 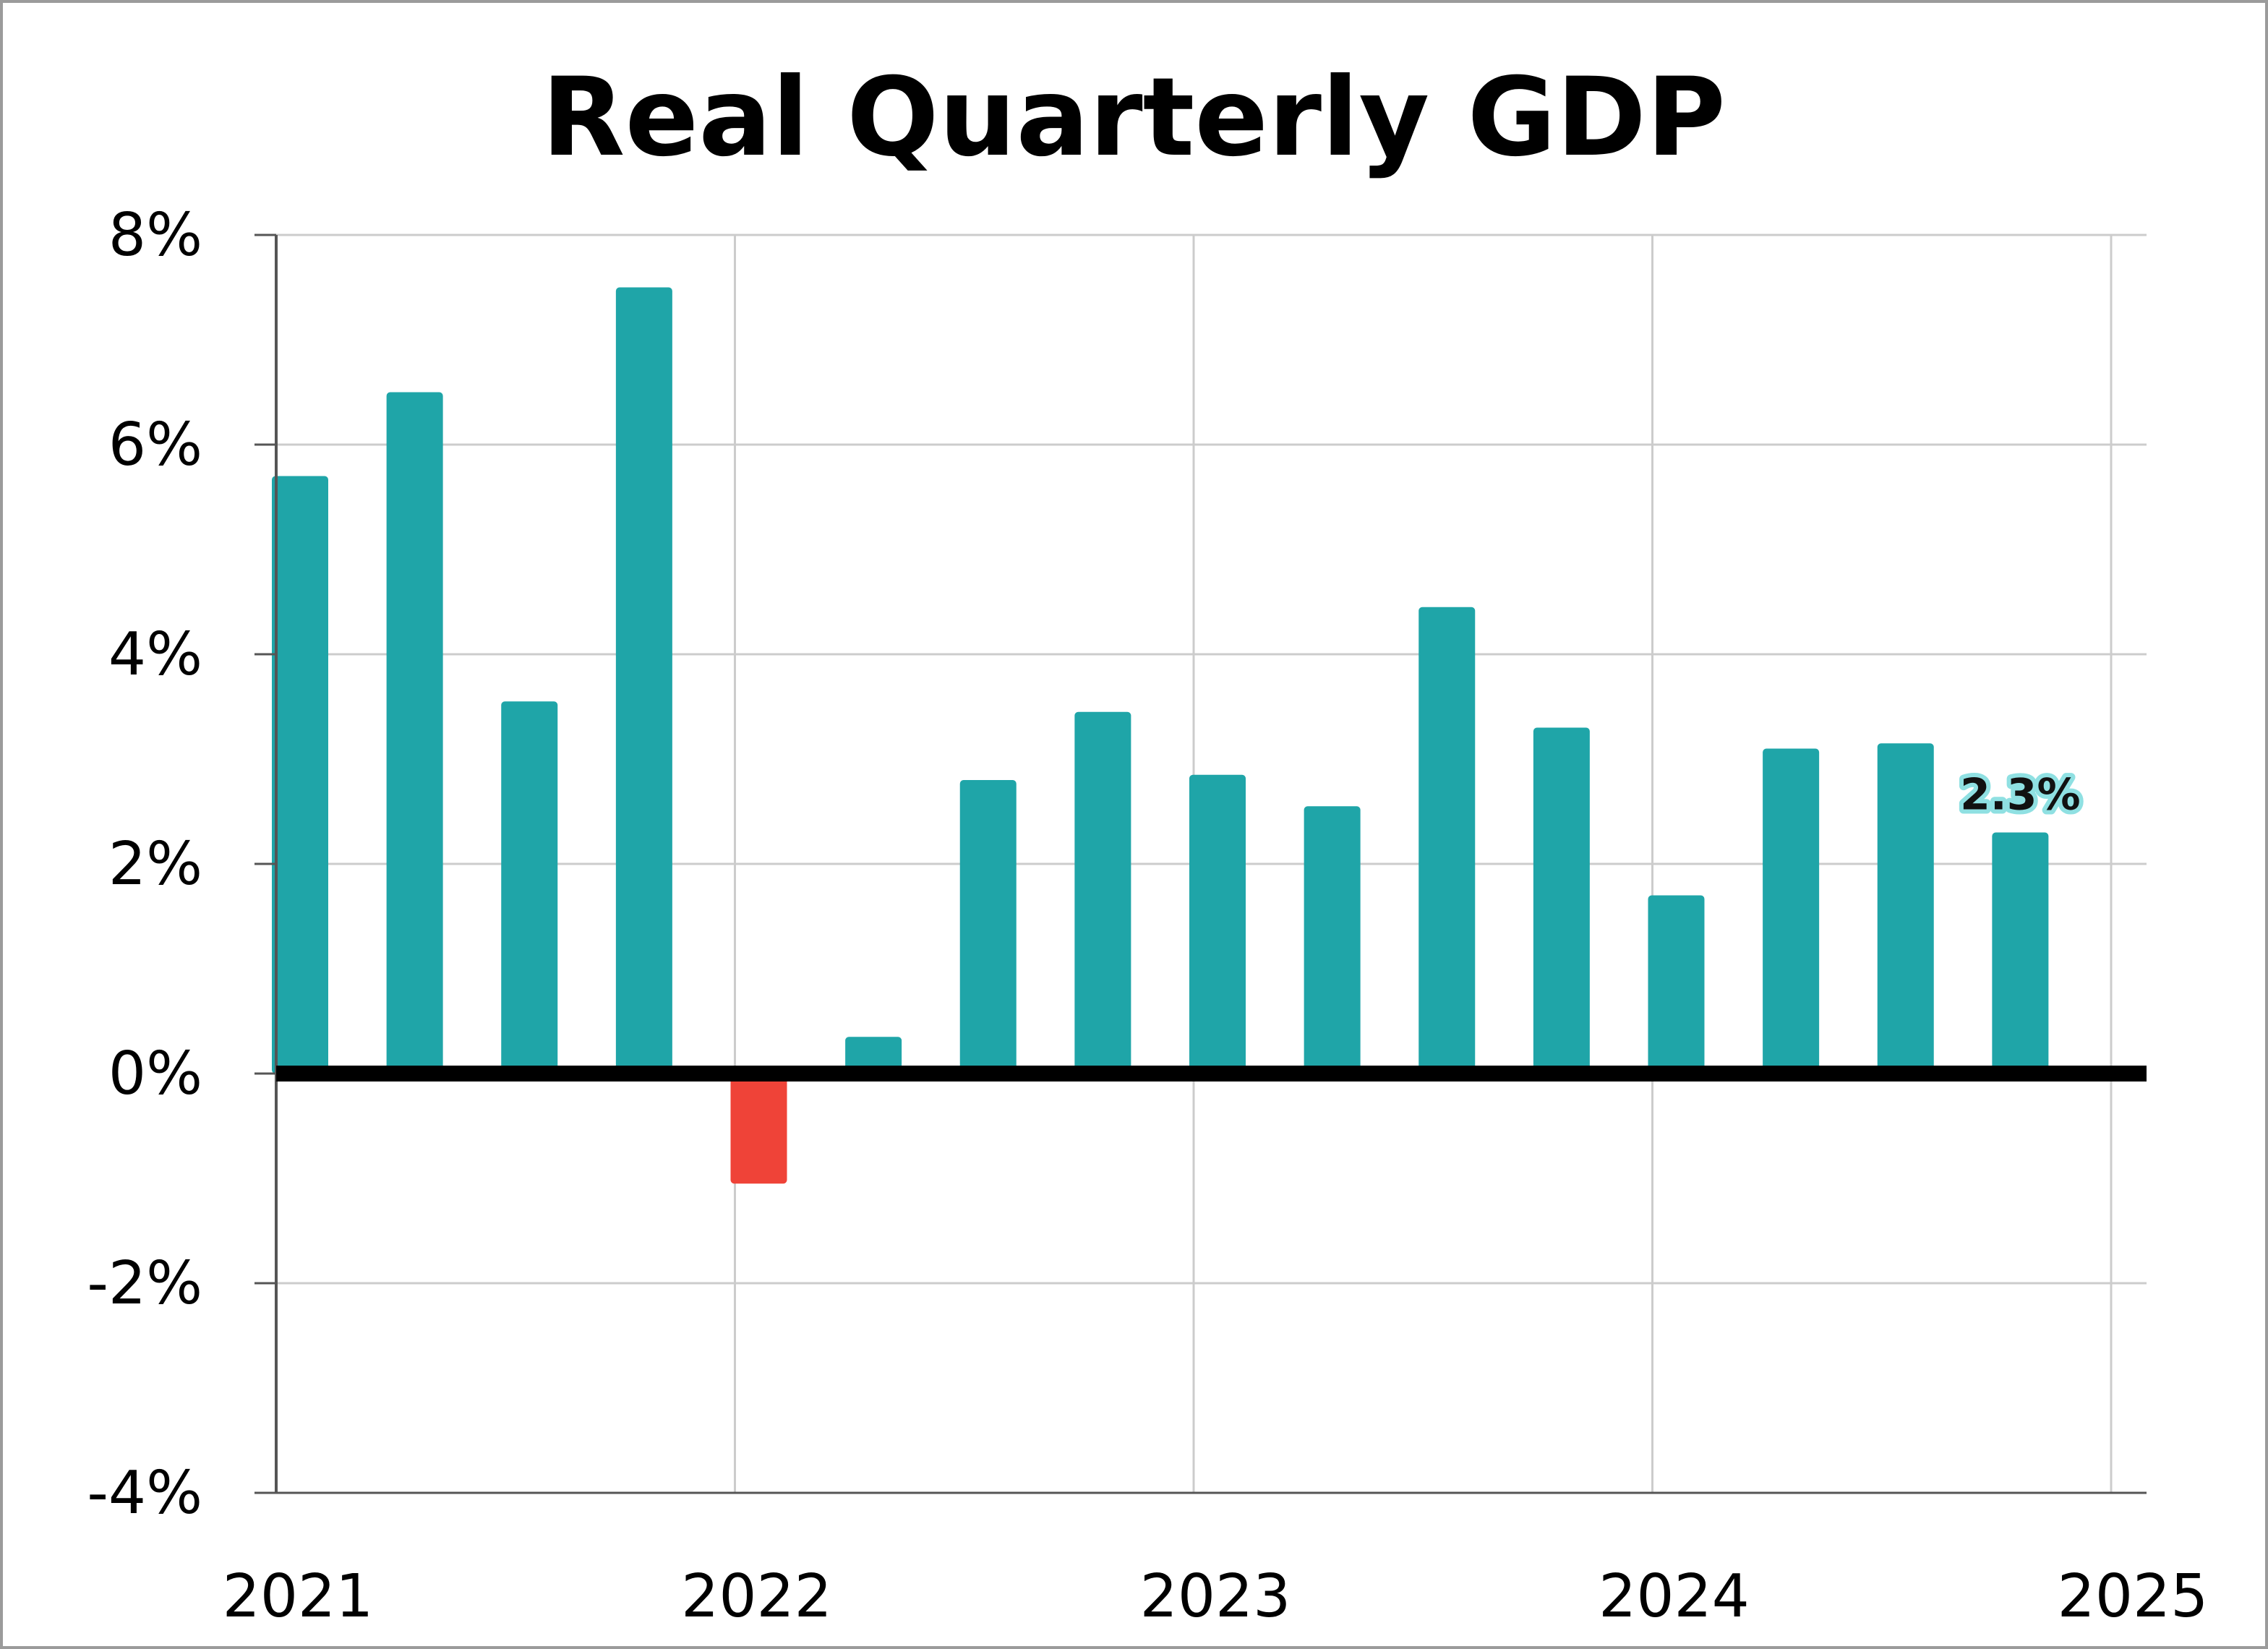 What do you see at coordinates (155, 864) in the screenshot?
I see `y-tick-label: 2%` at bounding box center [155, 864].